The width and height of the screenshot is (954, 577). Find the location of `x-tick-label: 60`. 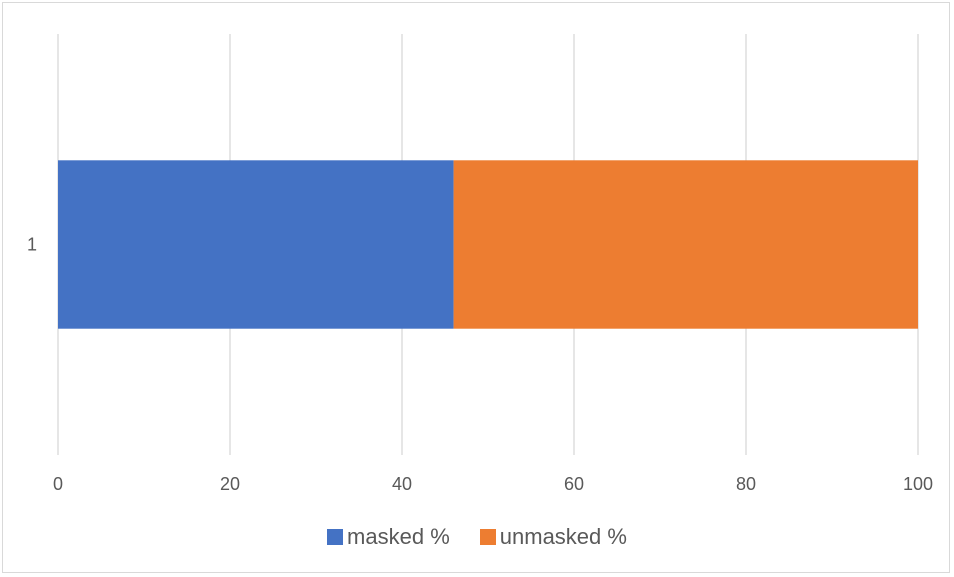

x-tick-label: 60 is located at coordinates (574, 484).